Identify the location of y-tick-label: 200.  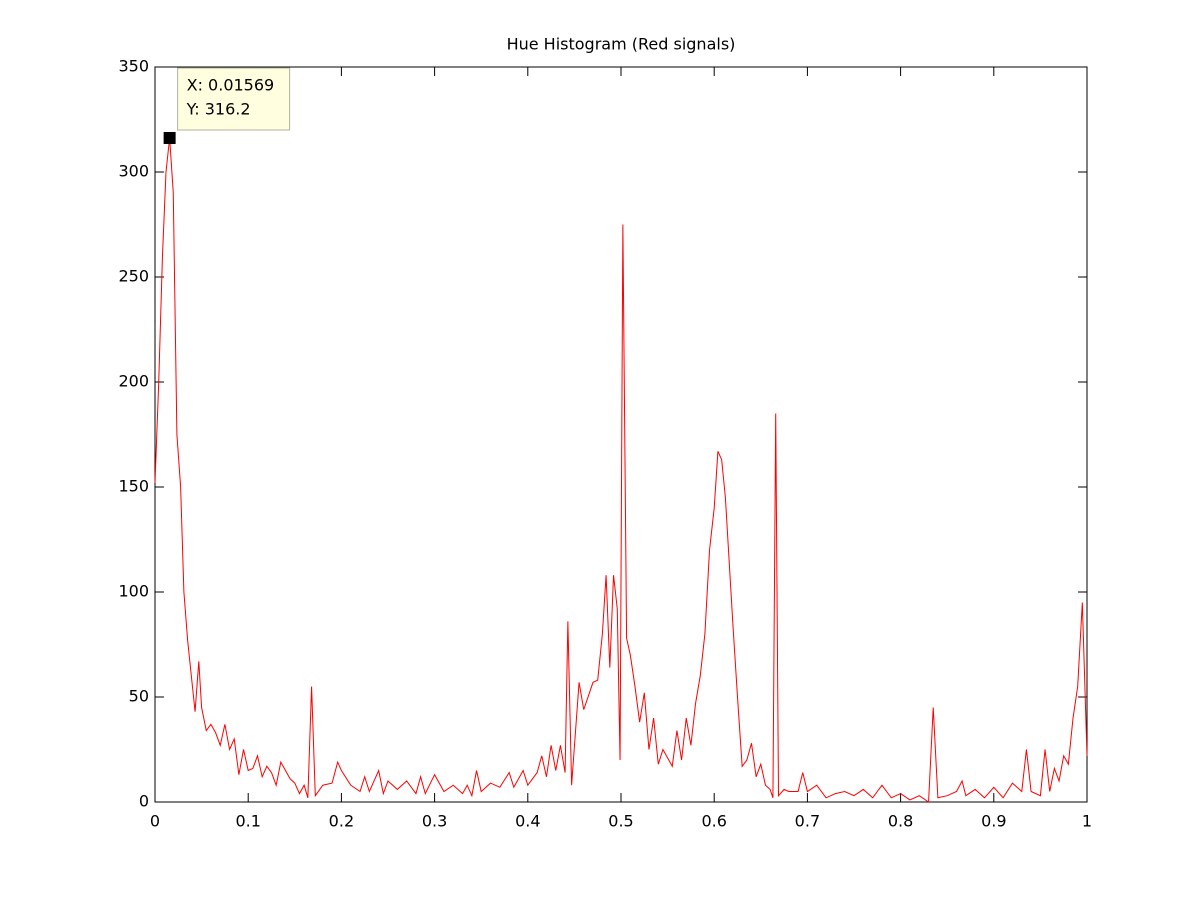
(133, 381).